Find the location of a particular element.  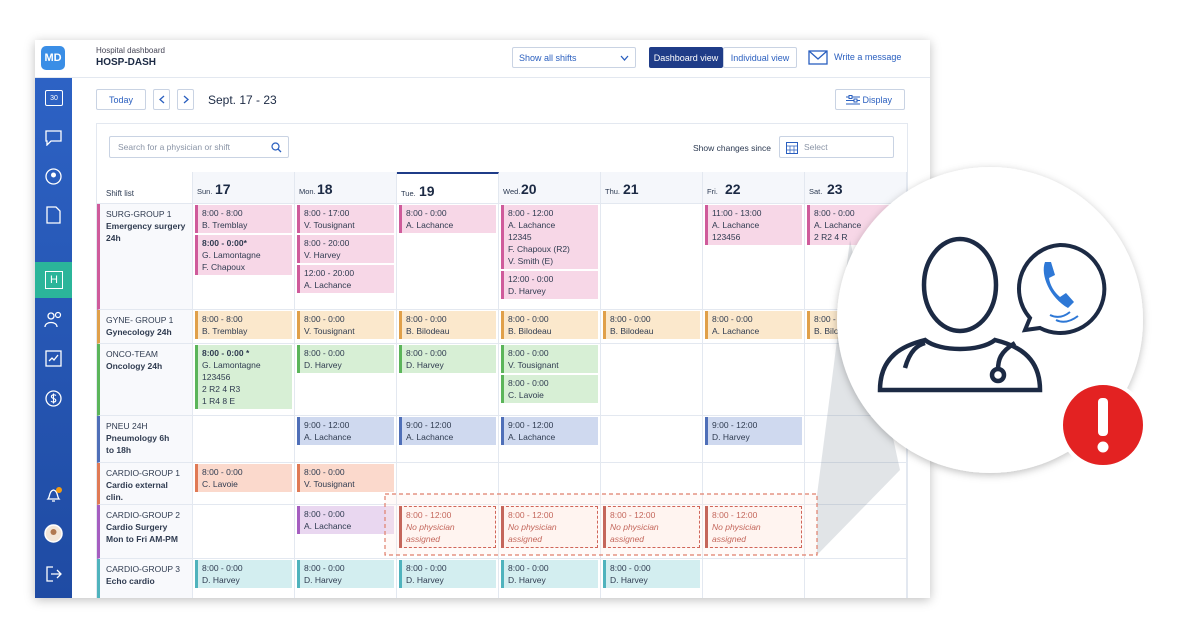

day-cell: 8:00 - 0:00 C. Lavoie is located at coordinates (244, 484).